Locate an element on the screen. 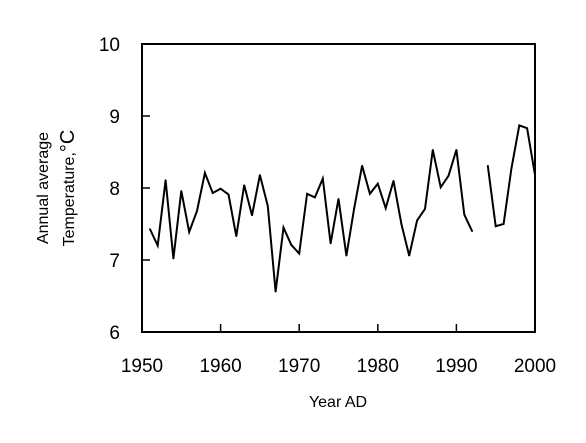 Image resolution: width=586 pixels, height=443 pixels. y-axis-title-line2: Temperature,°C is located at coordinates (68, 188).